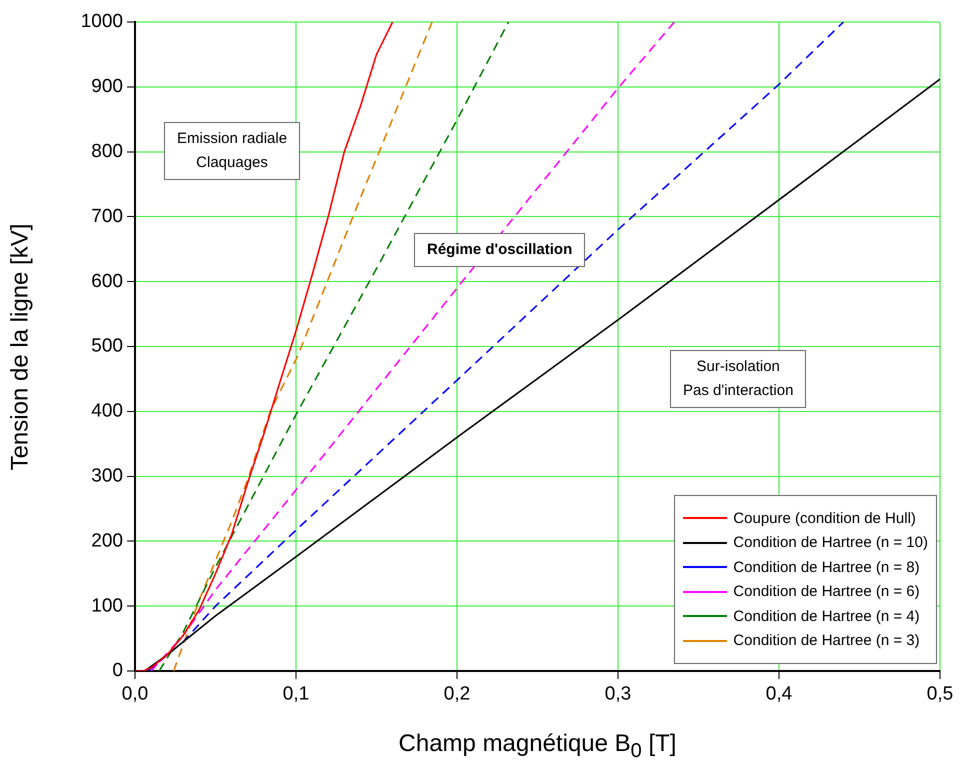  What do you see at coordinates (107, 411) in the screenshot?
I see `y-tick-label: 400` at bounding box center [107, 411].